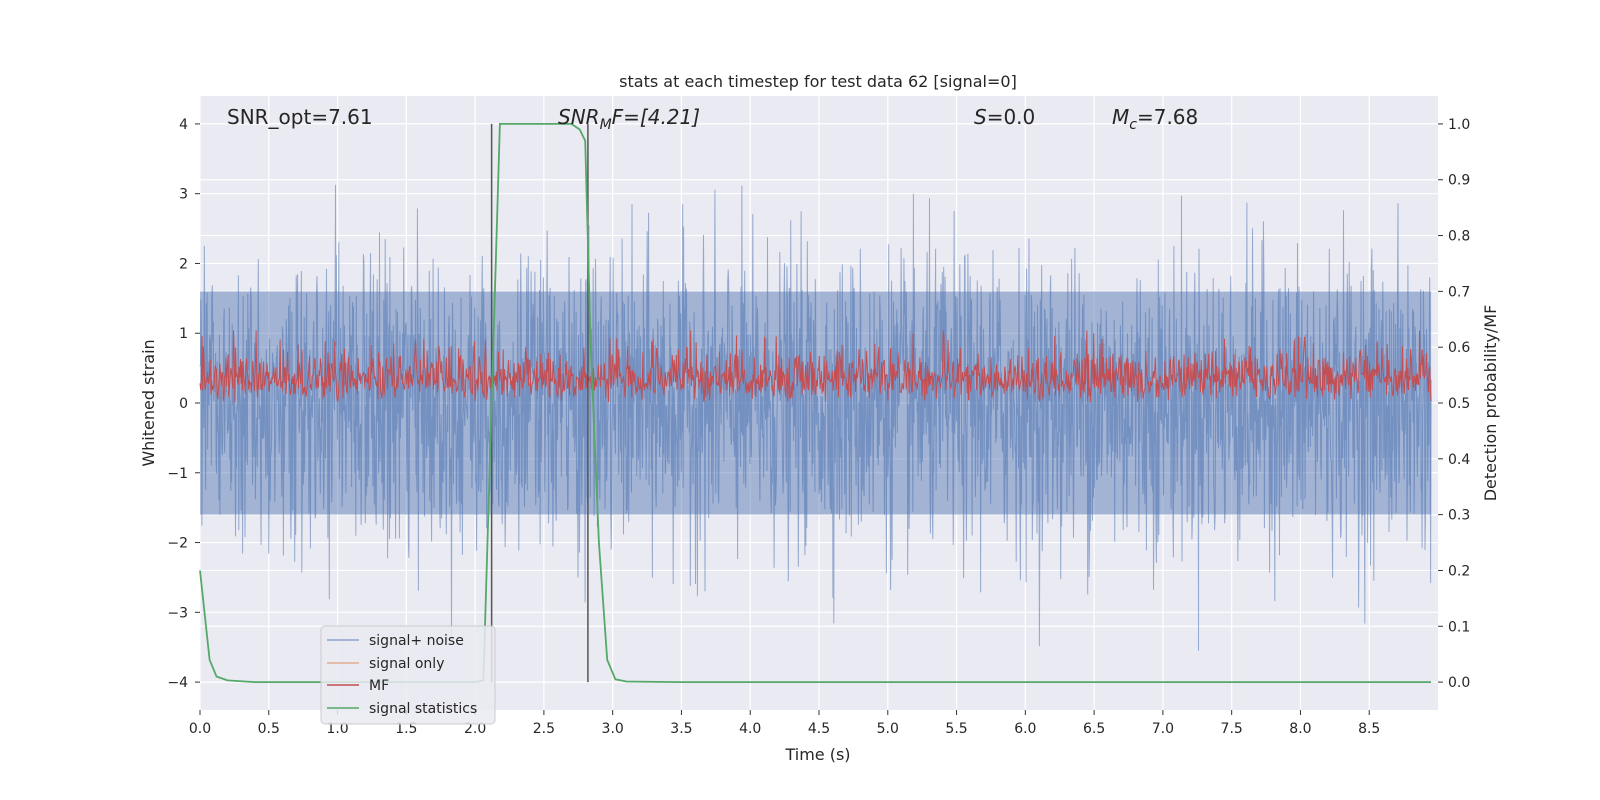  What do you see at coordinates (183, 195) in the screenshot?
I see `y-tick-label-left: 3` at bounding box center [183, 195].